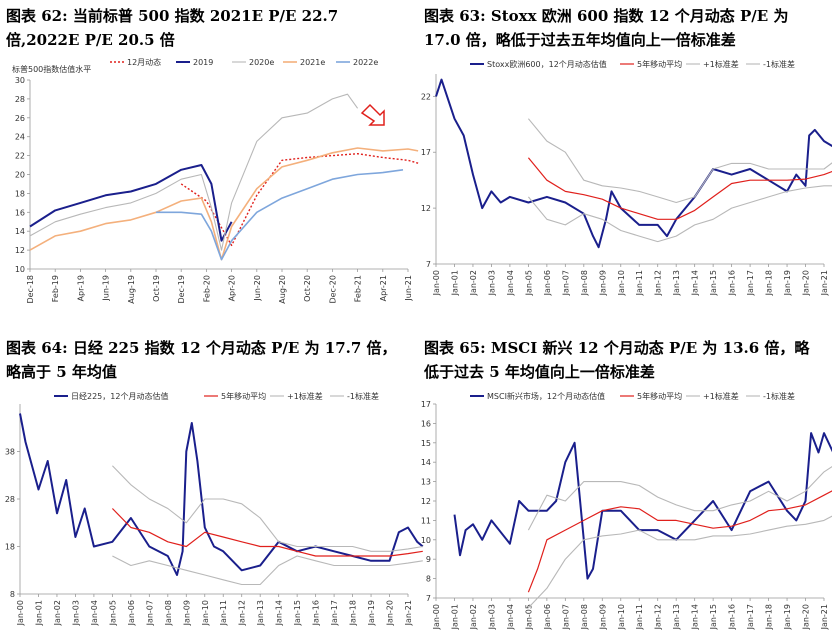 Image resolution: width=832 pixels, height=641 pixels. Describe the element at coordinates (546, 396) in the screenshot. I see `legend-label: MSCI新兴市场，12个月动态估值` at that location.